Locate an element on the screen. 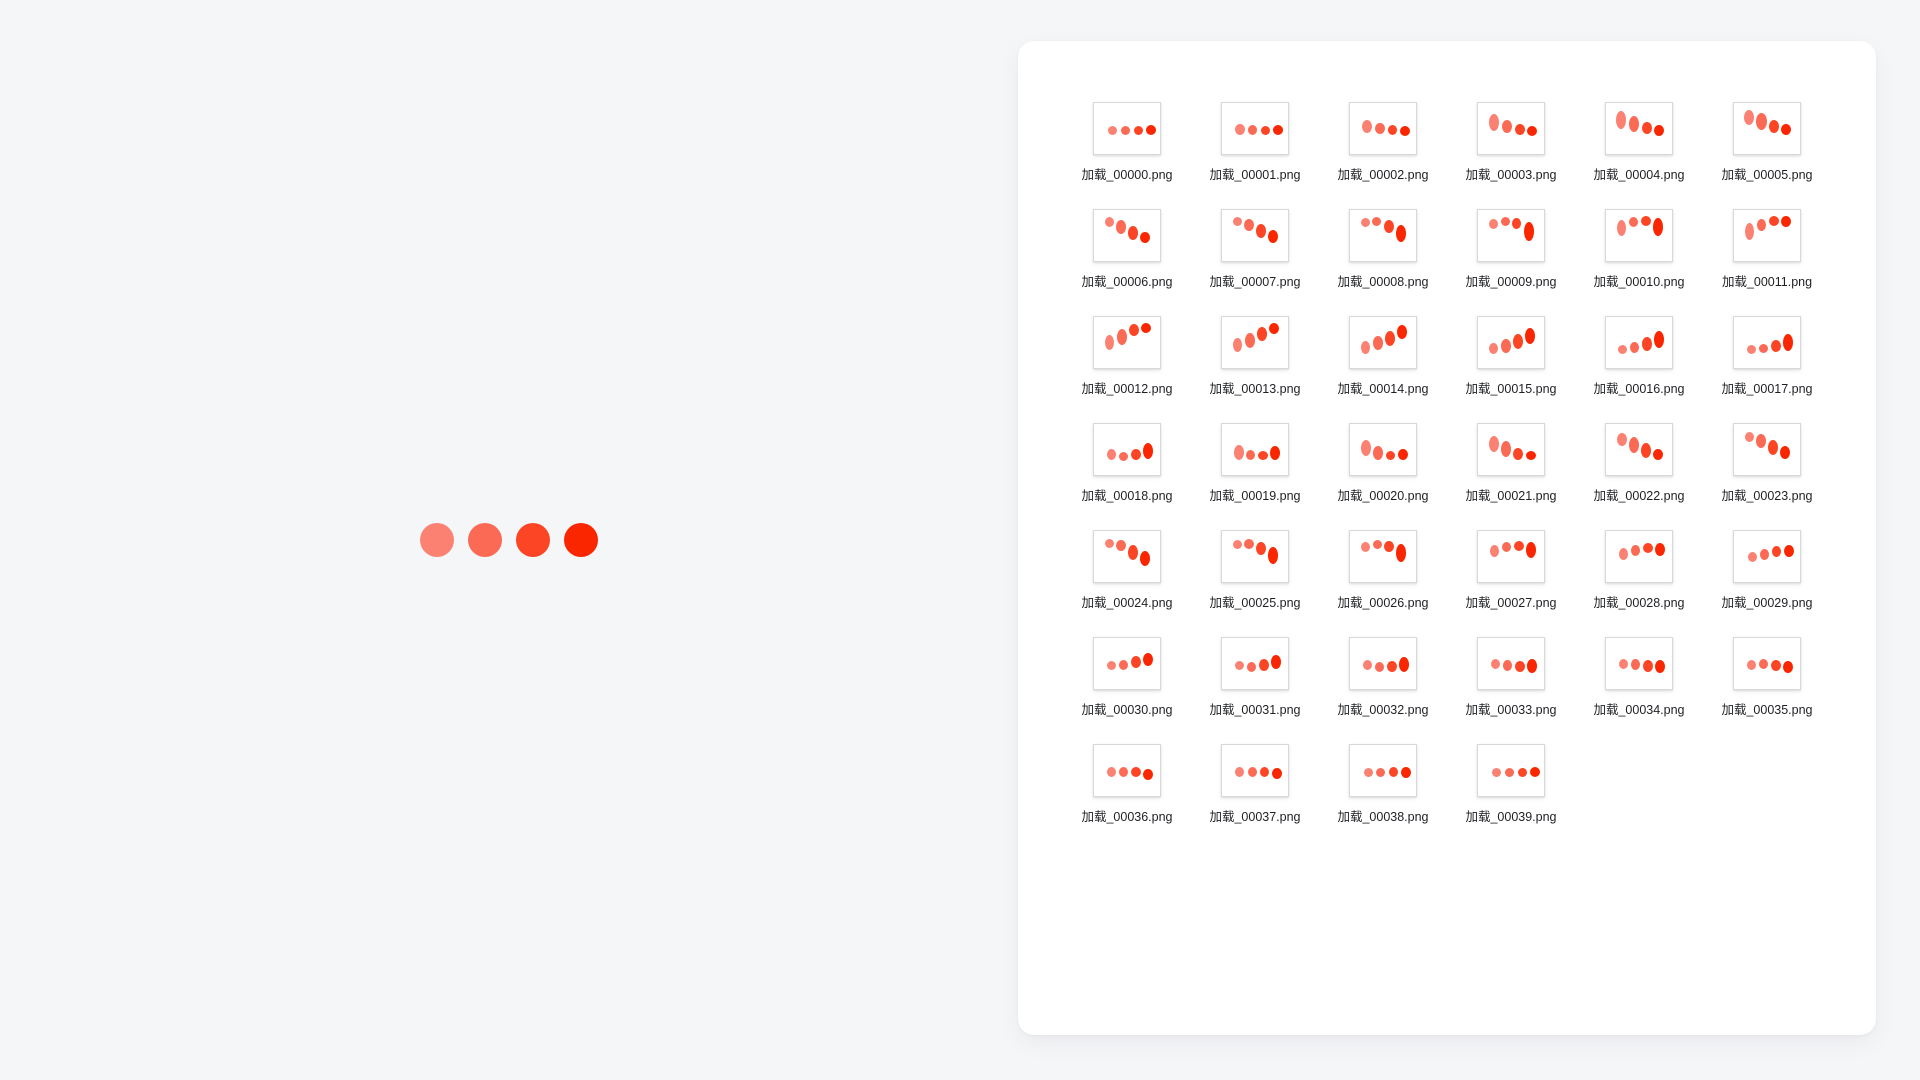 The width and height of the screenshot is (1920, 1080). frame-cell: 加载_00003.png is located at coordinates (1511, 142).